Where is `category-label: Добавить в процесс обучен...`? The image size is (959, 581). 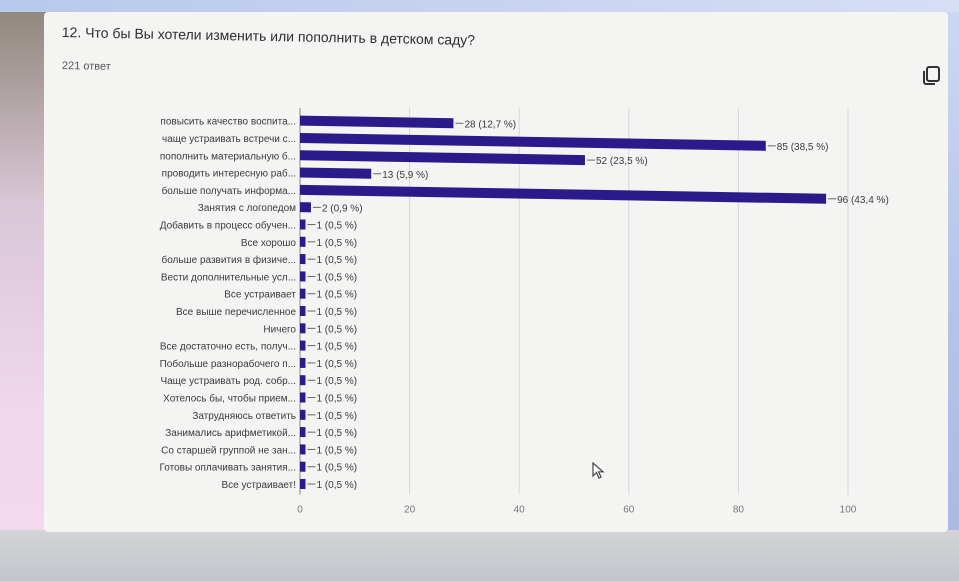
category-label: Добавить в процесс обучен... is located at coordinates (228, 225).